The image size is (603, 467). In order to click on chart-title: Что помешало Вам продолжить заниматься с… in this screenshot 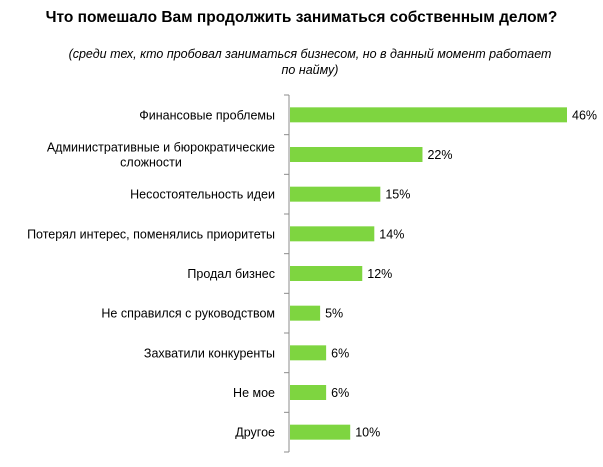, I will do `click(301, 17)`.